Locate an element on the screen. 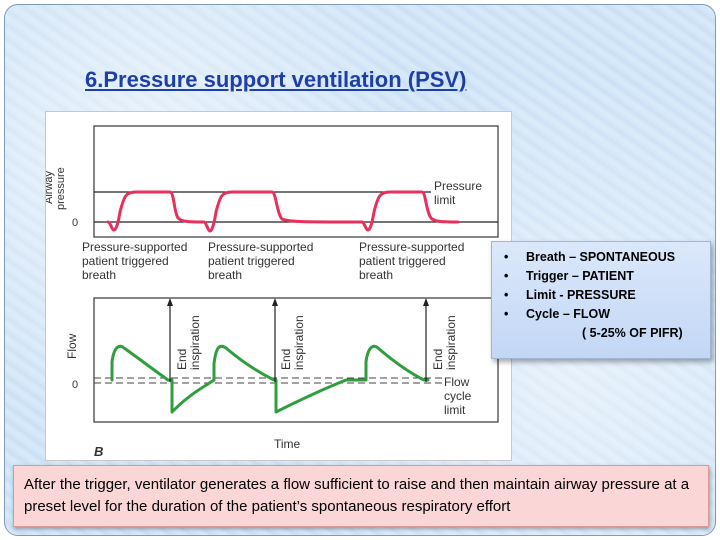  pressure-waveform is located at coordinates (283, 211).